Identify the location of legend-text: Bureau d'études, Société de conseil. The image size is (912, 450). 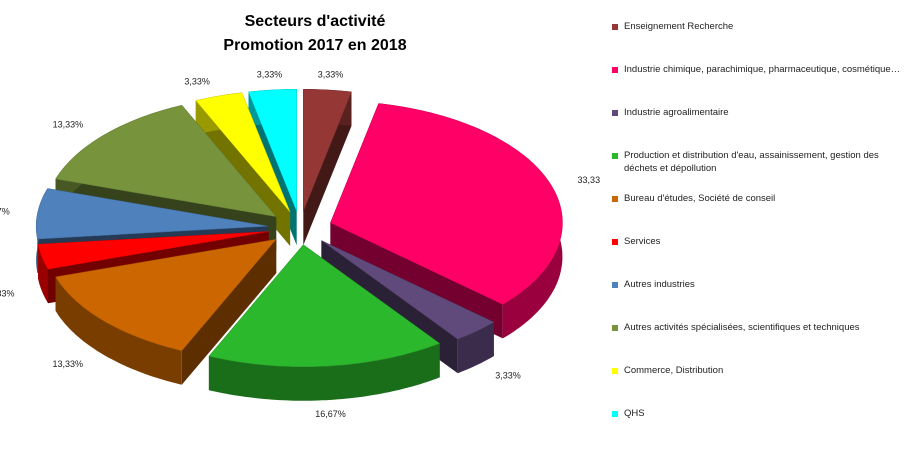
(700, 198).